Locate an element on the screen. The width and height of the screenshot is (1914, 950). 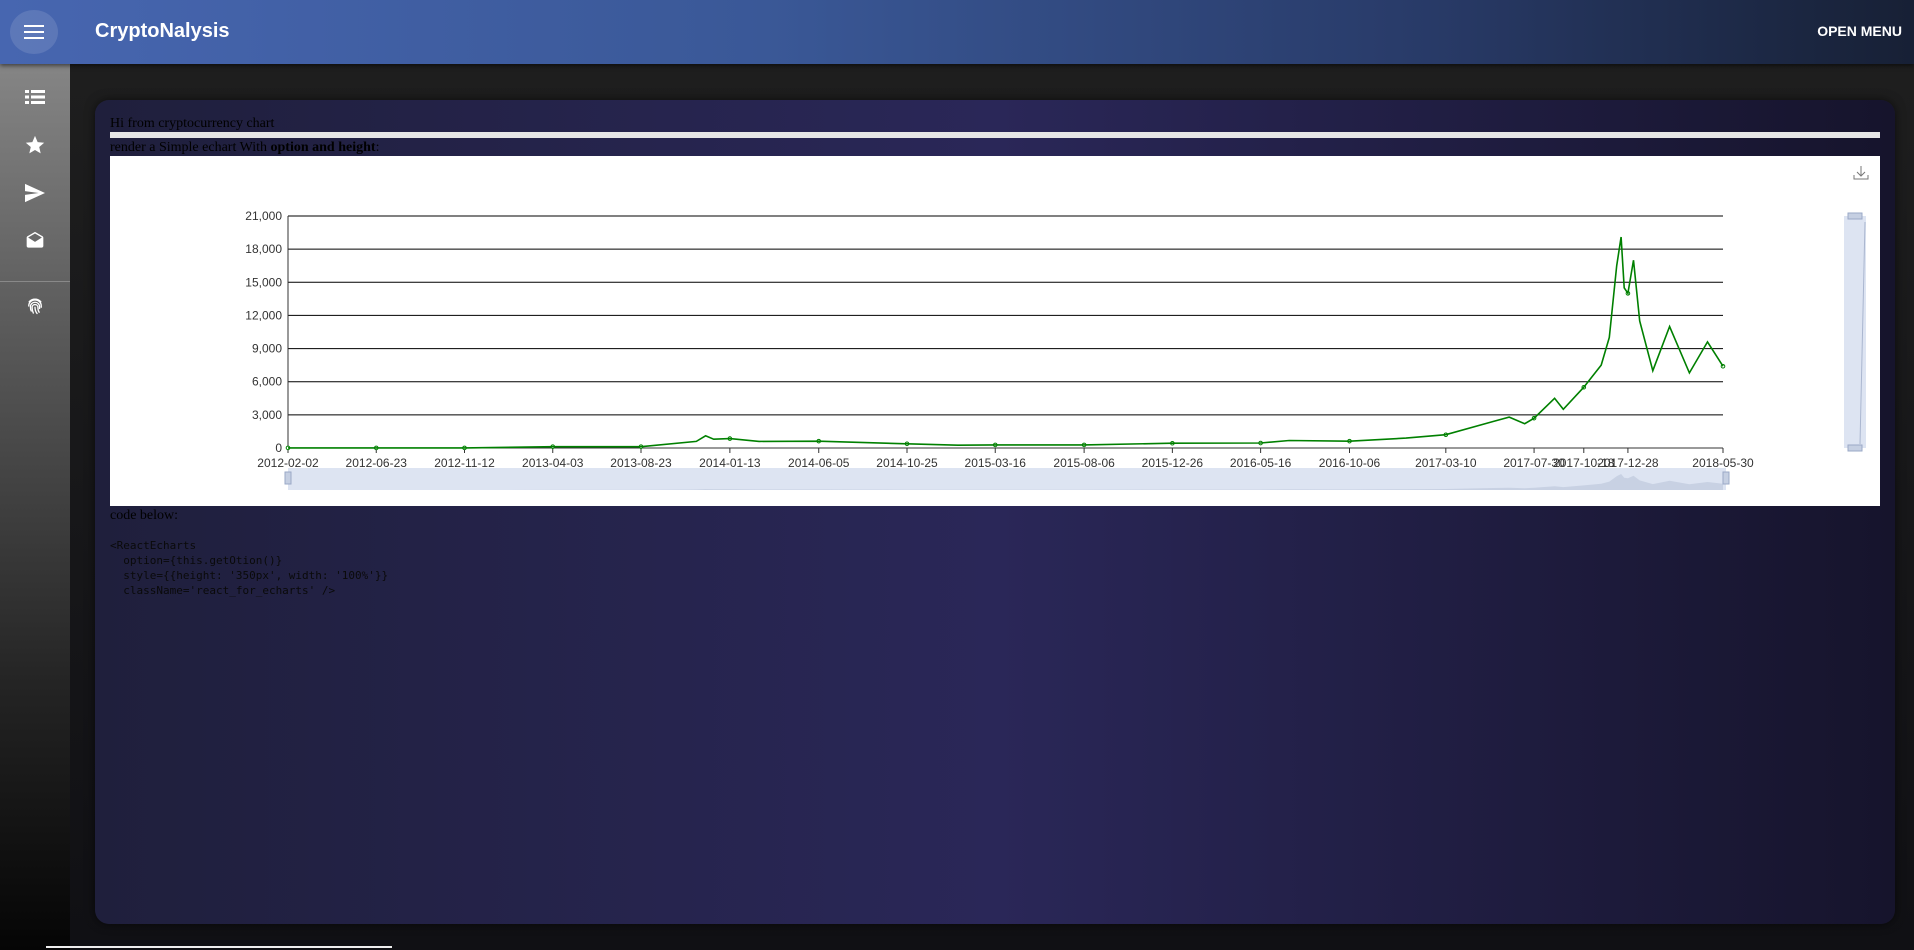
fingerprint-icon is located at coordinates (35, 306).